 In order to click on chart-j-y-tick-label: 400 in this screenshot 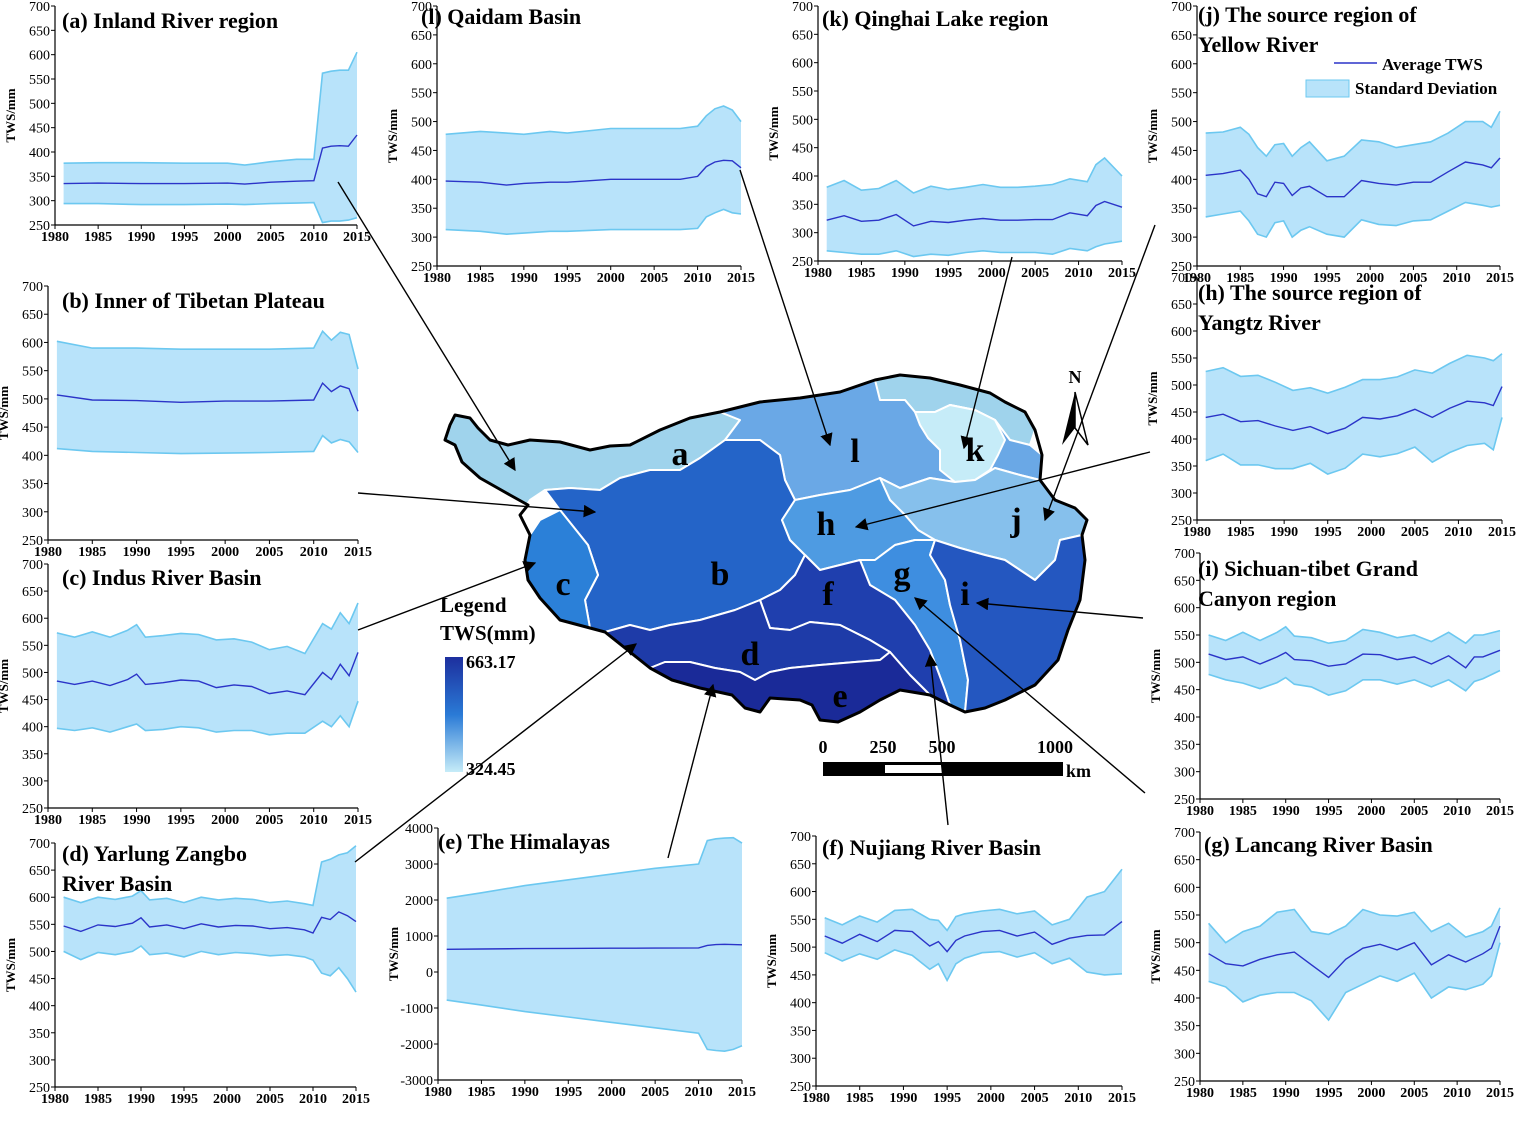, I will do `click(1181, 180)`.